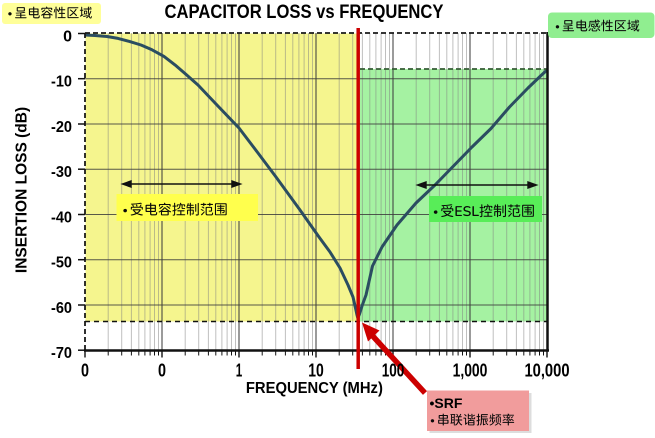  I want to click on svg-text: INSERTION LOSS (dB), so click(21, 190).